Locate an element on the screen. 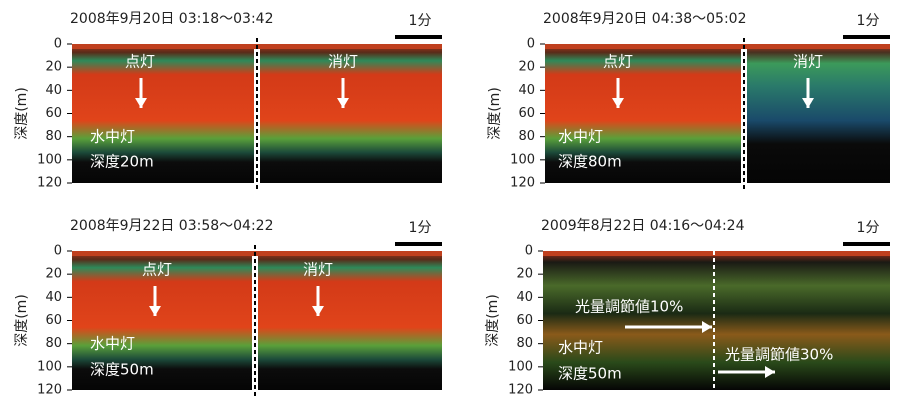 The width and height of the screenshot is (906, 401). annotation: 光量調節値30% is located at coordinates (779, 355).